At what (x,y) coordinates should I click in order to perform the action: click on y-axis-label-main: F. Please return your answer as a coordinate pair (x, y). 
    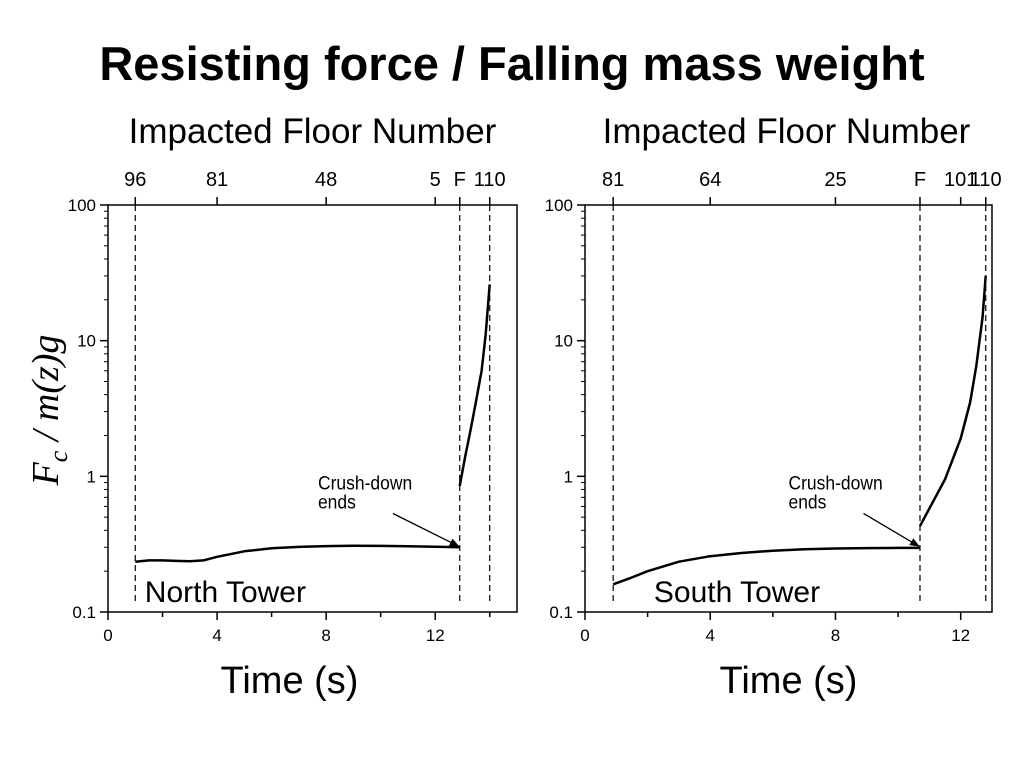
    Looking at the image, I should click on (46, 473).